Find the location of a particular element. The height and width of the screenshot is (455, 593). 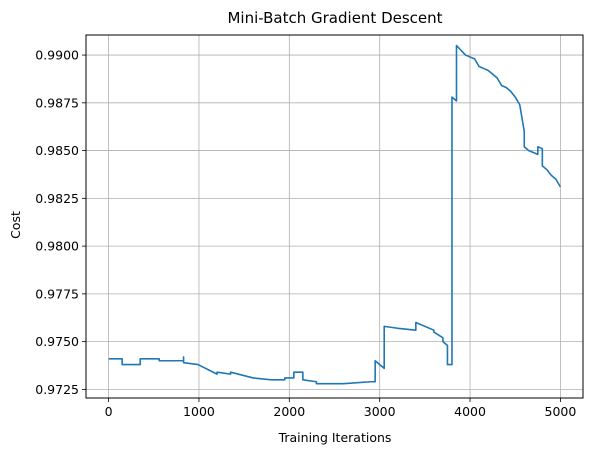

y-tick-label: 0.9775 is located at coordinates (57, 293).